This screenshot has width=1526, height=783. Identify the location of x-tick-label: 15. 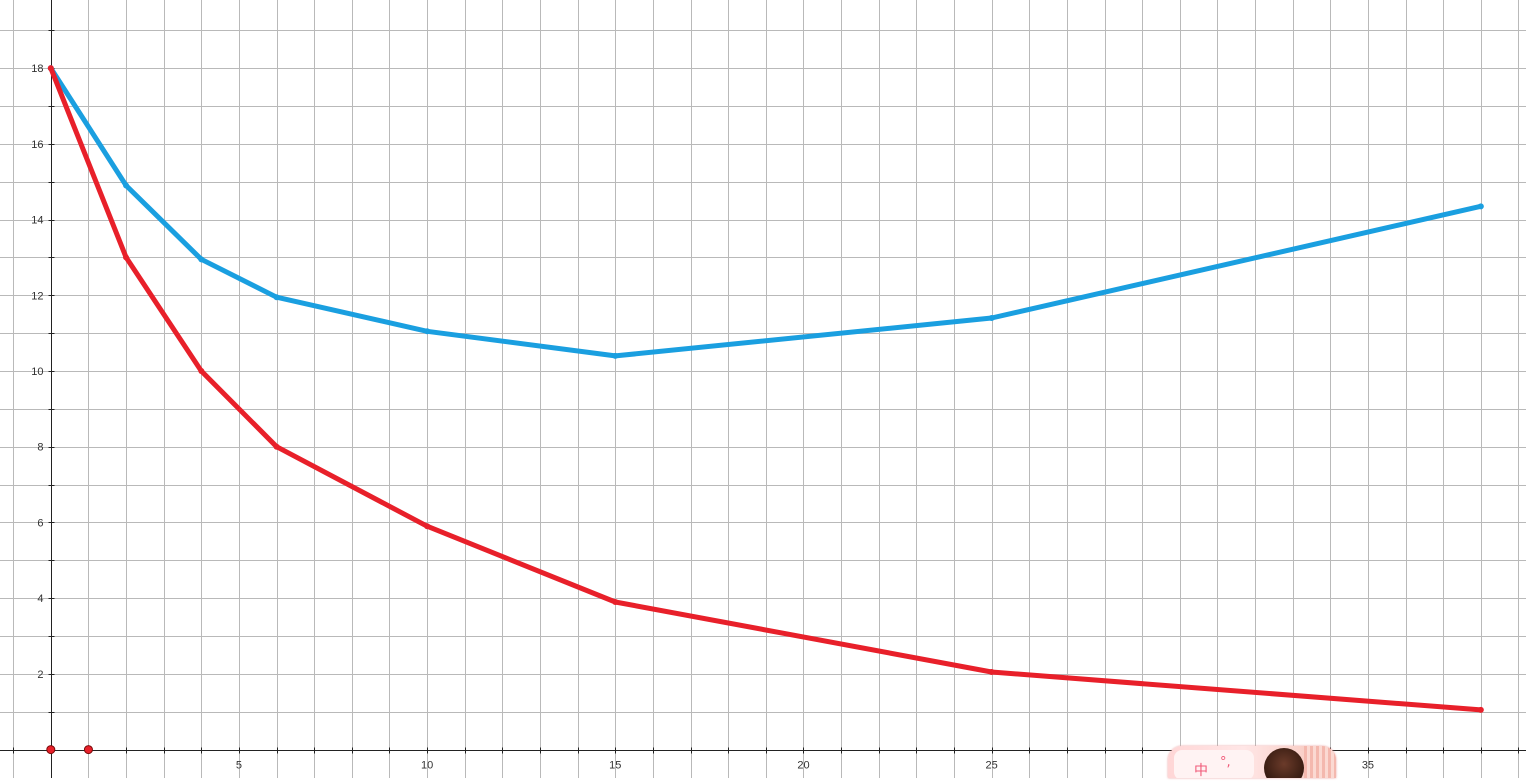
(615, 766).